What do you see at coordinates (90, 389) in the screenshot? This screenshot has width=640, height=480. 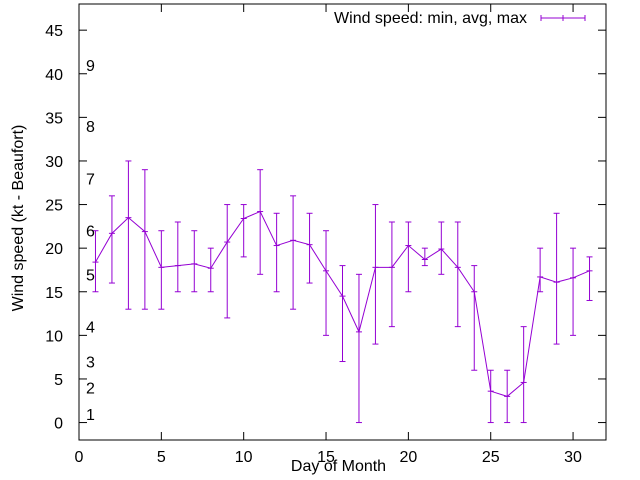 I see `beaufort-label: 2` at bounding box center [90, 389].